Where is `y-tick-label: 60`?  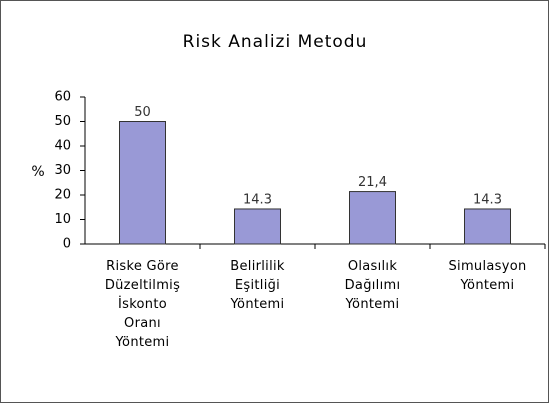 y-tick-label: 60 is located at coordinates (62, 97).